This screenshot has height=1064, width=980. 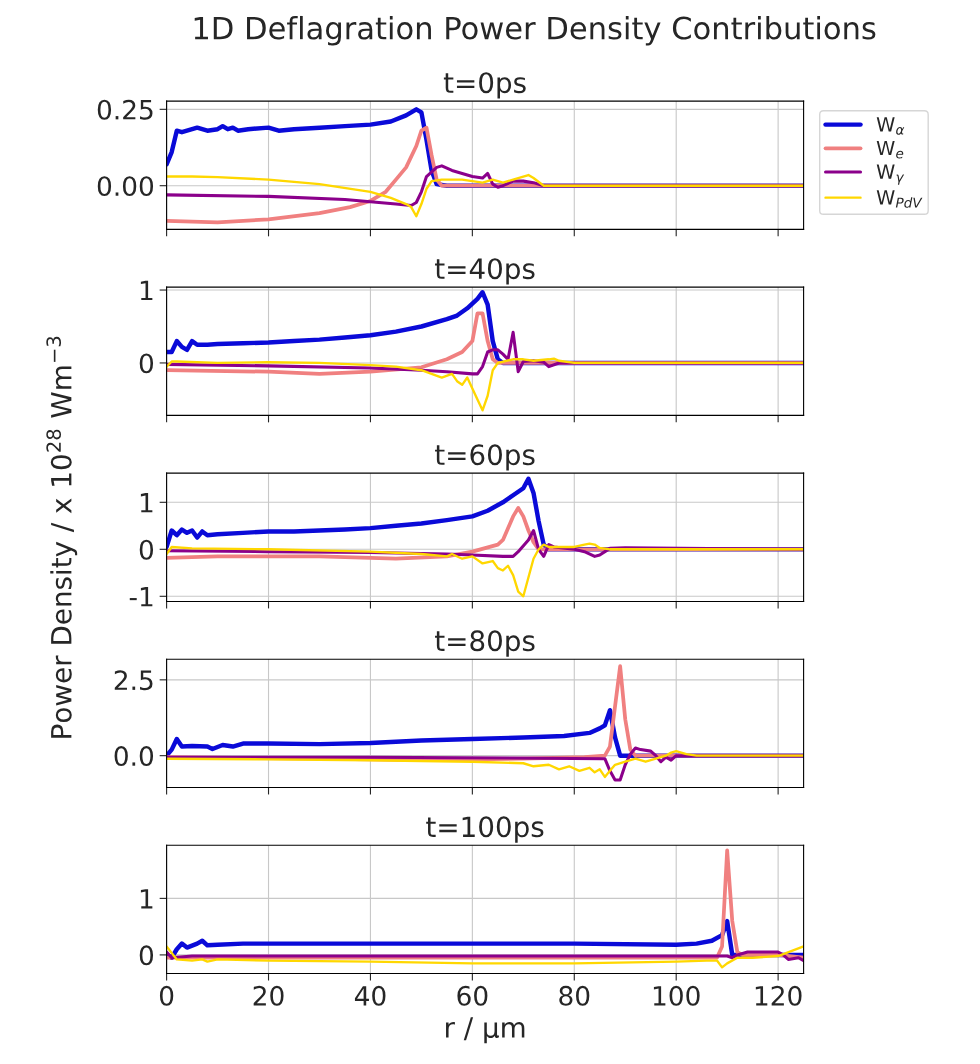 What do you see at coordinates (268, 995) in the screenshot?
I see `x-tick-label: 20` at bounding box center [268, 995].